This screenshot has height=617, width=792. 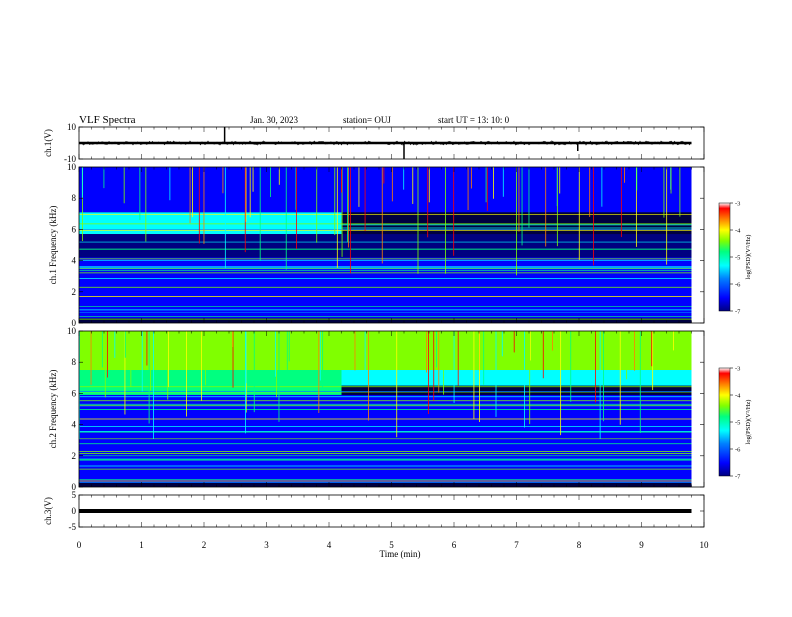 What do you see at coordinates (367, 120) in the screenshot?
I see `header-station: station= OUJ` at bounding box center [367, 120].